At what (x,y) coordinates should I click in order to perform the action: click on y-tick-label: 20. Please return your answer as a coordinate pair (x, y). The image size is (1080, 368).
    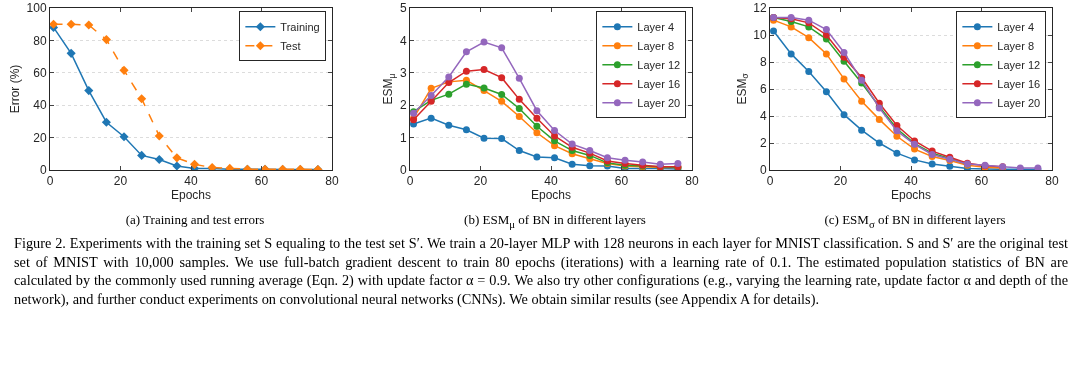
    Looking at the image, I should click on (40, 137).